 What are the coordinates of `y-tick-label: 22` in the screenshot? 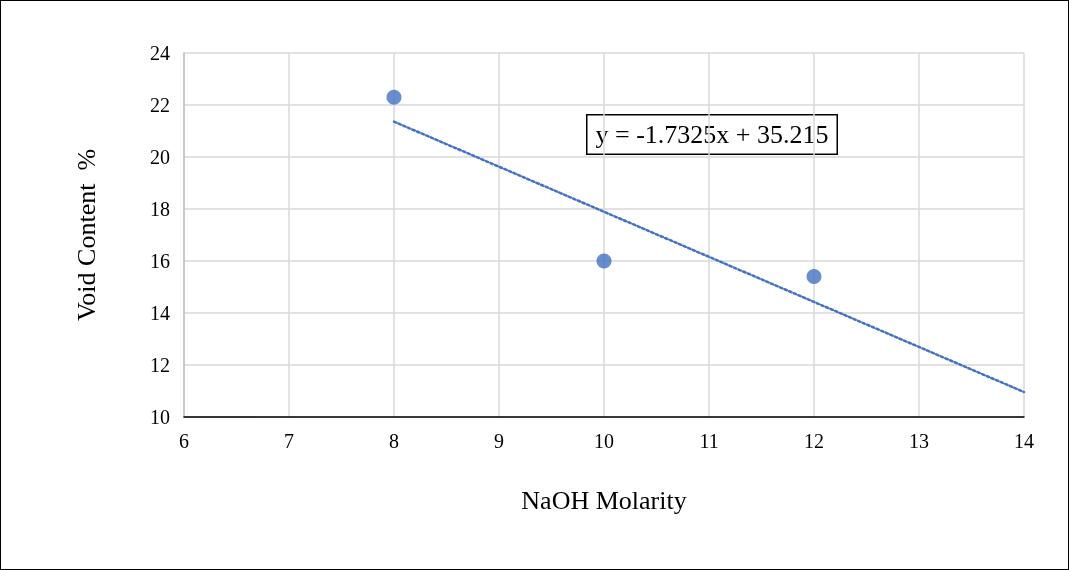 It's located at (160, 105).